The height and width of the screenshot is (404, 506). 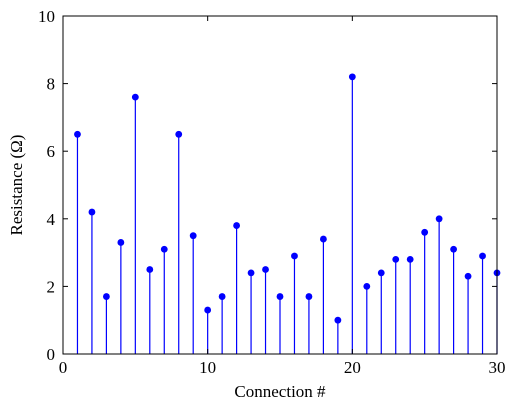 What do you see at coordinates (207, 367) in the screenshot?
I see `x-tick-label: 10` at bounding box center [207, 367].